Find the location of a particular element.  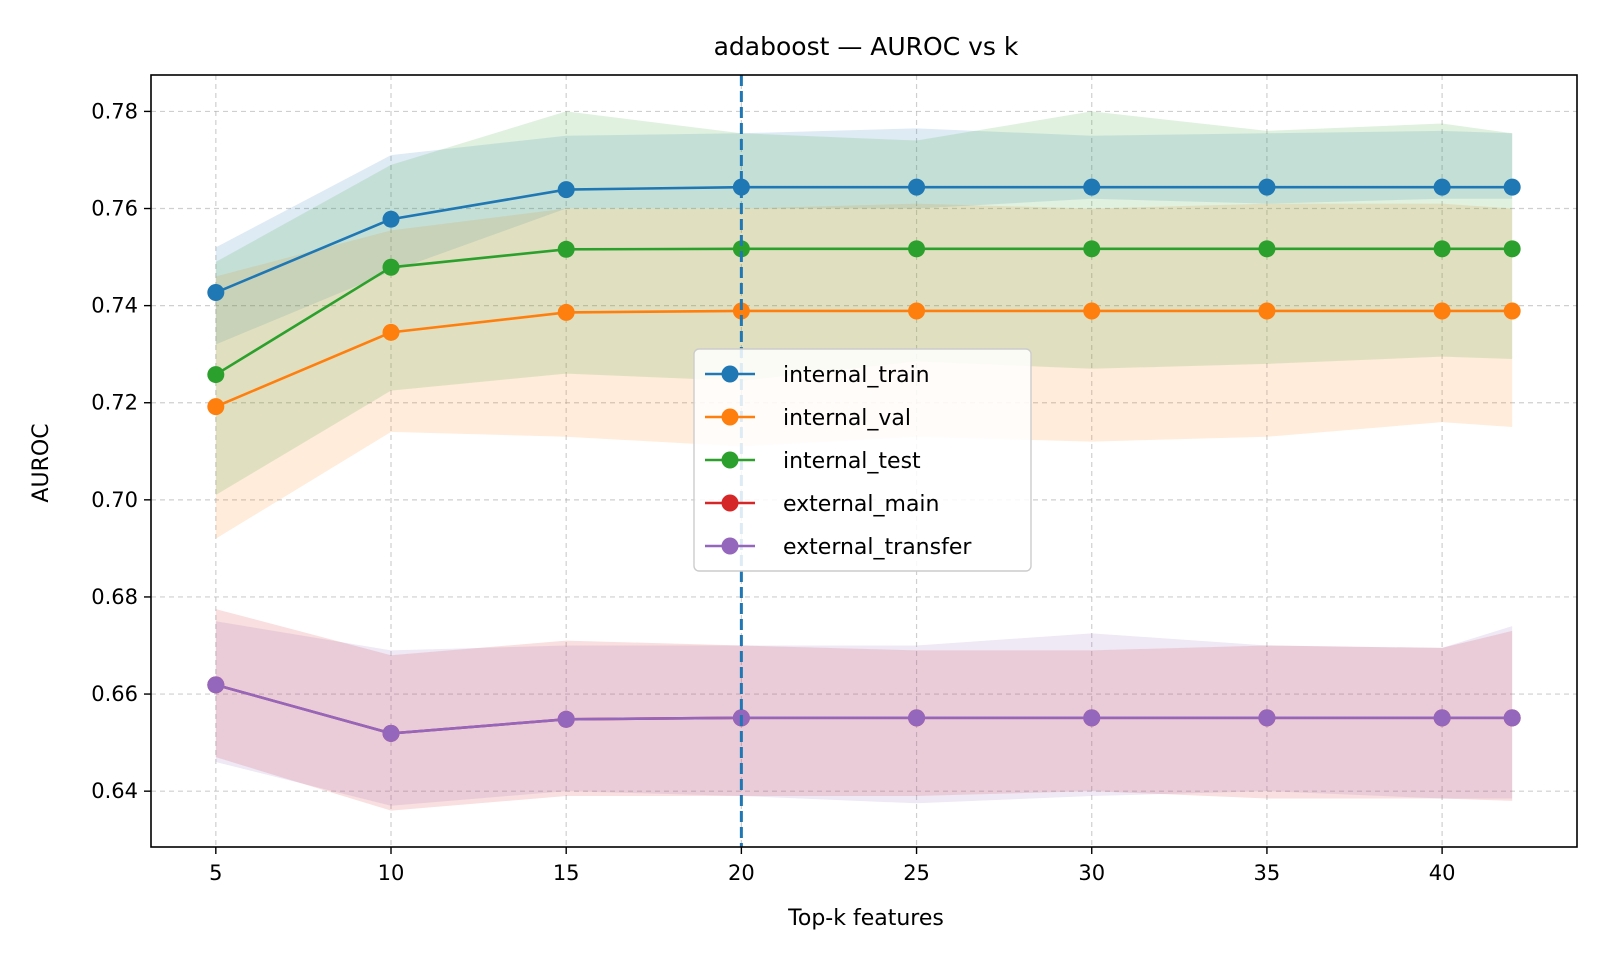

x-tick-label: 20 is located at coordinates (741, 873).